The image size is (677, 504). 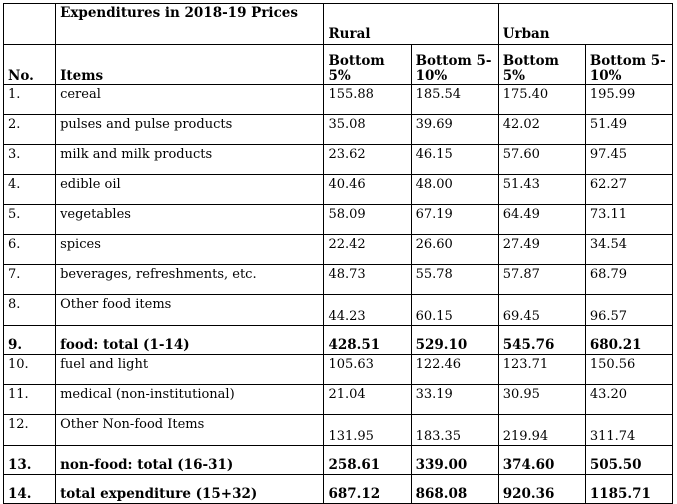 What do you see at coordinates (29, 310) in the screenshot?
I see `row-number: 8.` at bounding box center [29, 310].